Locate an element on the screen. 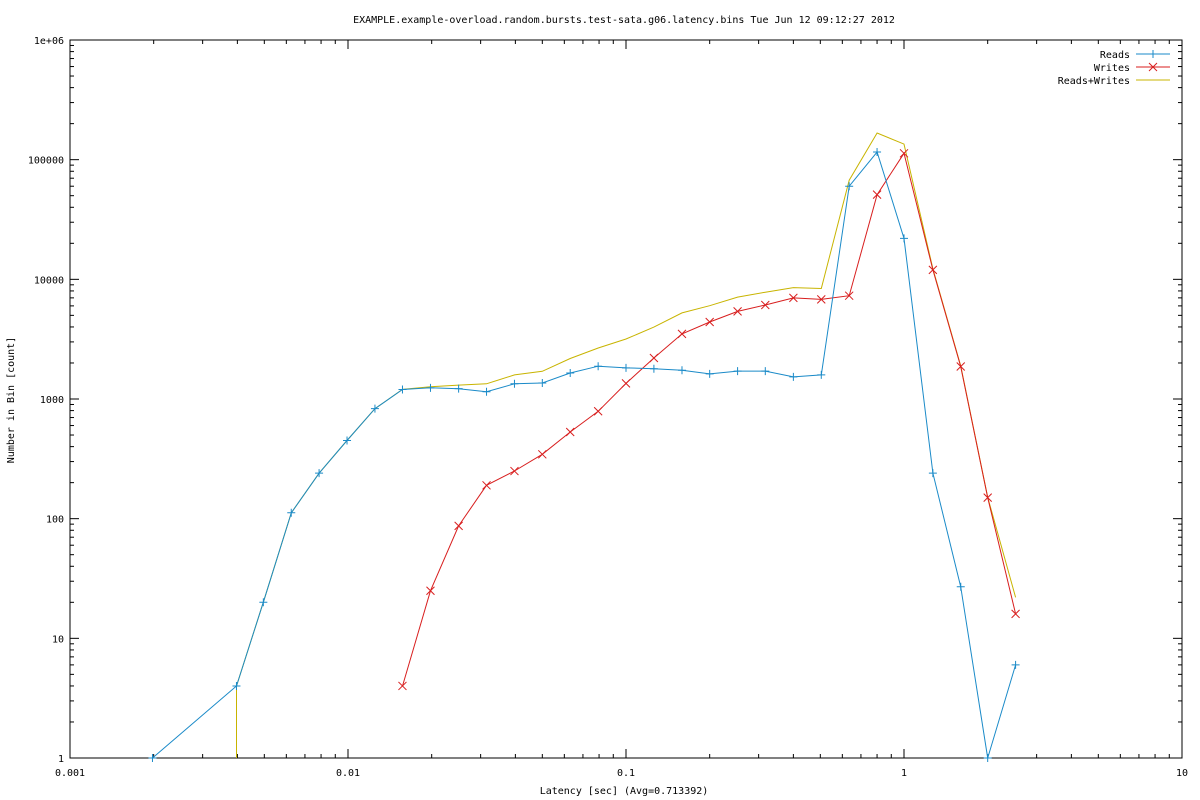  y-tick-label: 1000 is located at coordinates (52, 400).